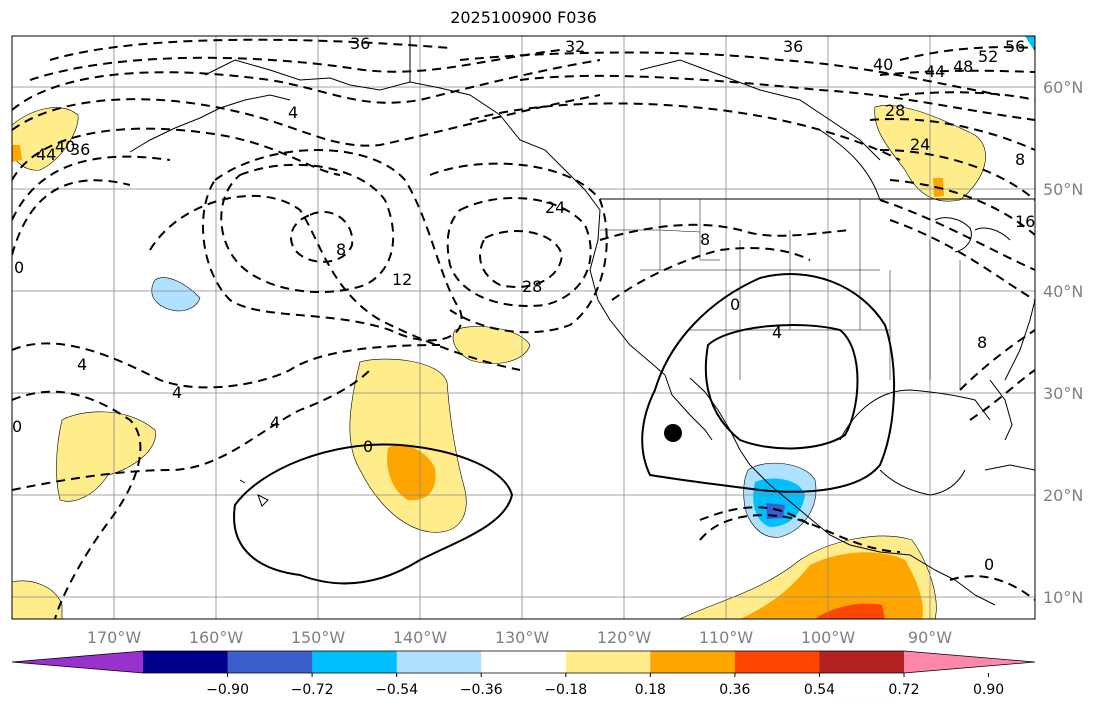 Image resolution: width=1105 pixels, height=712 pixels. What do you see at coordinates (850, 165) in the screenshot?
I see `hudson-bay` at bounding box center [850, 165].